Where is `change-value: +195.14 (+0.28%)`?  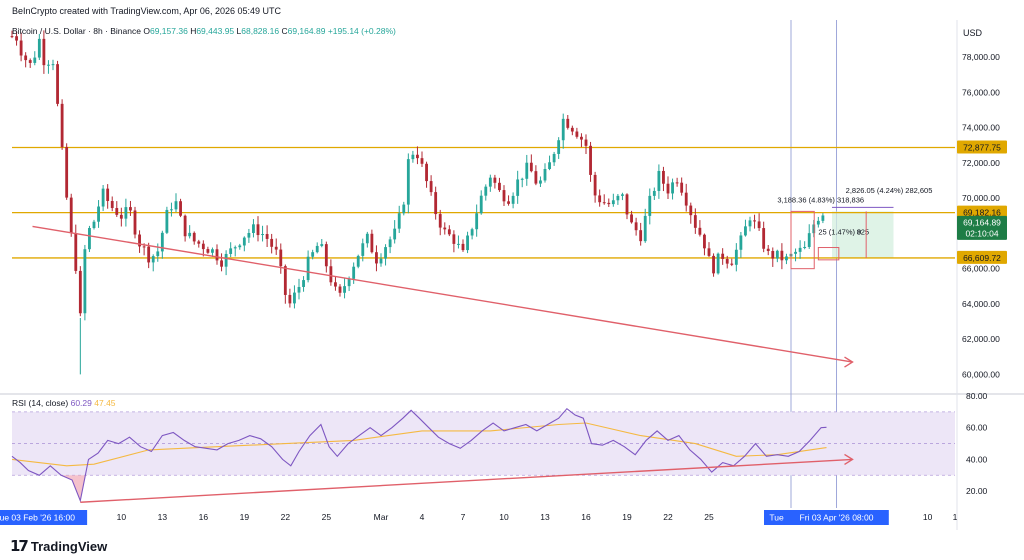
change-value: +195.14 (+0.28%) is located at coordinates (361, 31).